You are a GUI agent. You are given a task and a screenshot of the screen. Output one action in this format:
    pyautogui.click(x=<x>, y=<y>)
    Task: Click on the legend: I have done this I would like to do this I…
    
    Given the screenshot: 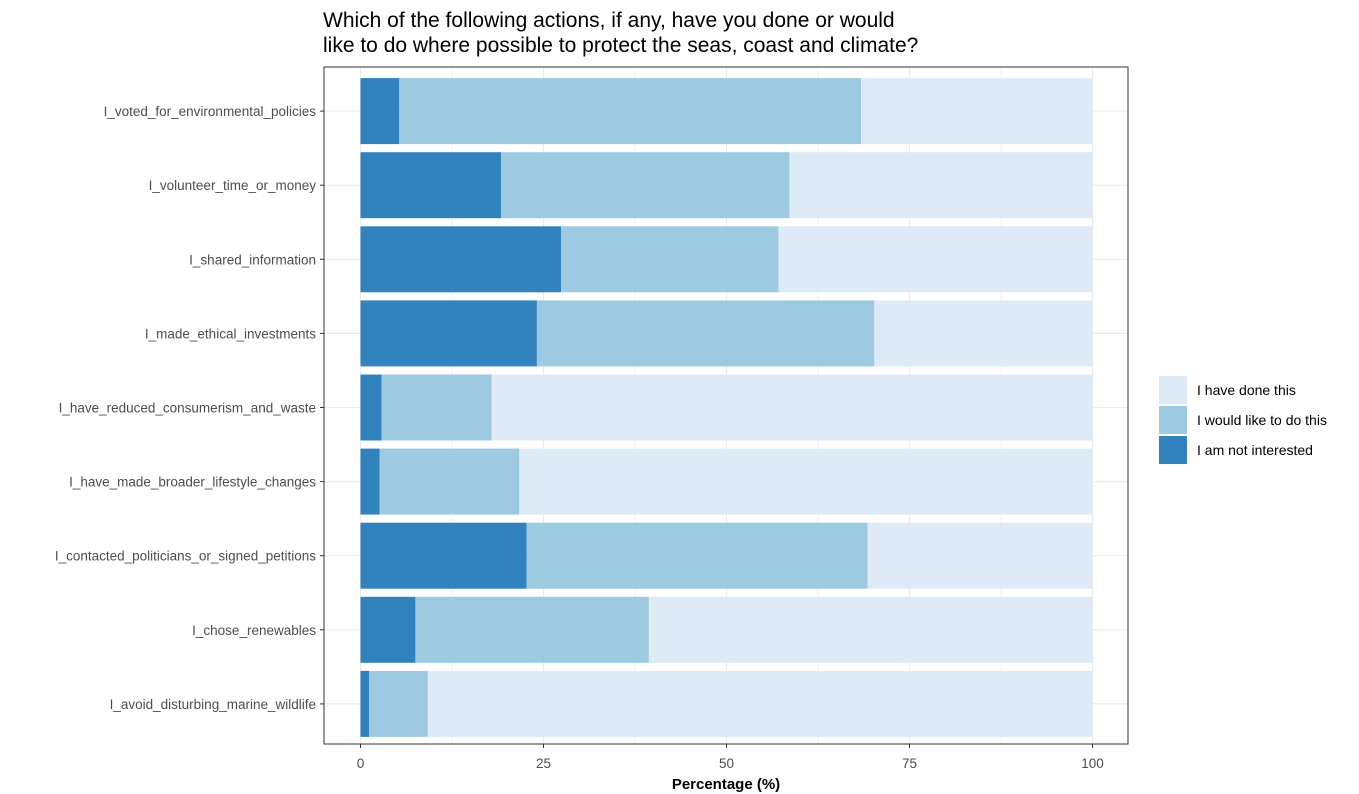 What is the action you would take?
    pyautogui.click(x=1243, y=420)
    